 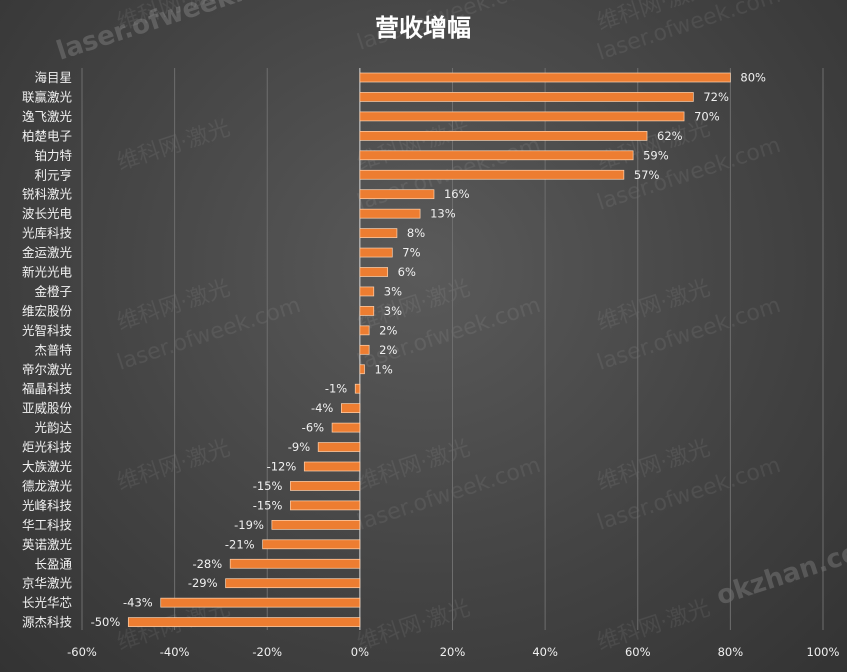 I want to click on category-label: 源杰科技, so click(x=47, y=622).